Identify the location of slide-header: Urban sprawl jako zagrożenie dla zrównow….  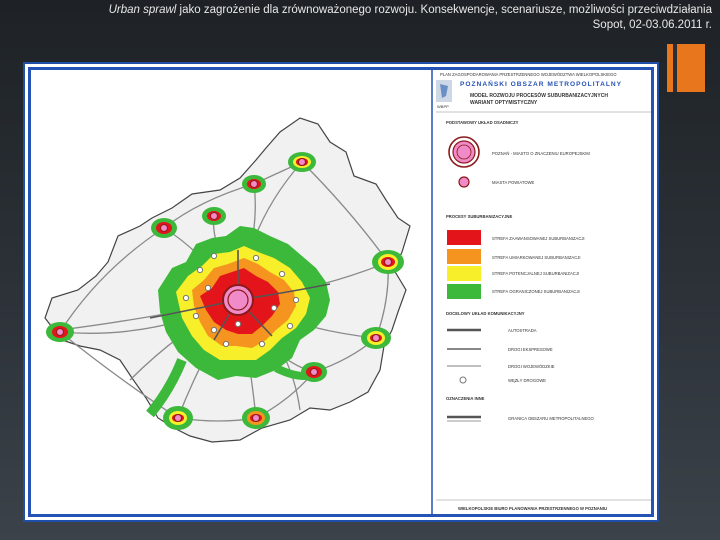
(362, 18).